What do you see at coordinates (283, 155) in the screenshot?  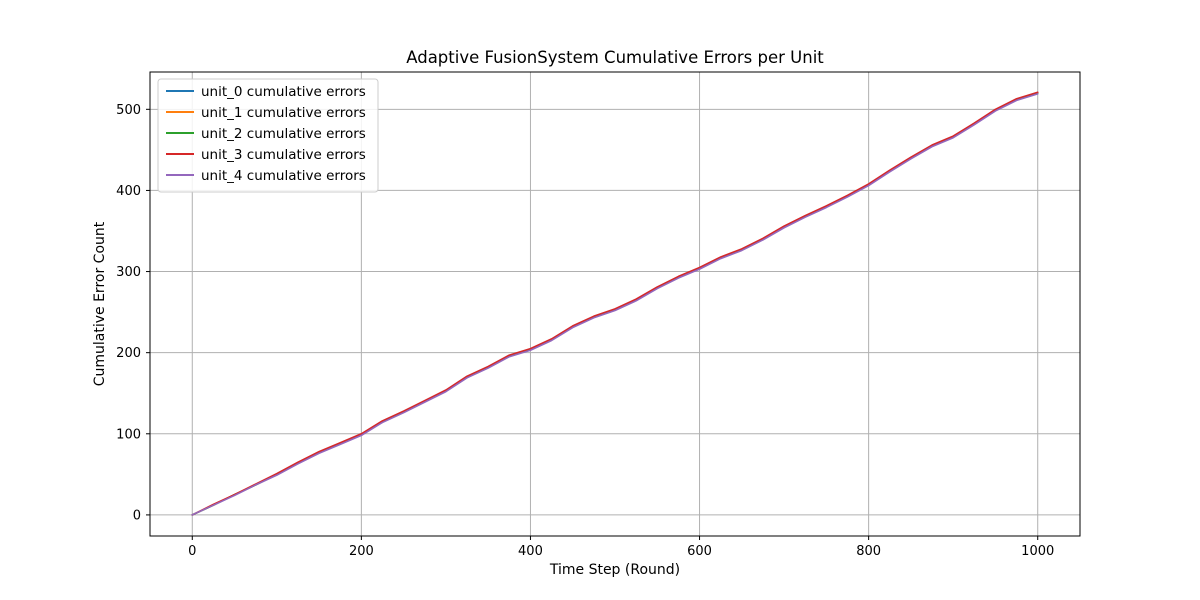 I see `legend-label-3: unit_3 cumulative errors` at bounding box center [283, 155].